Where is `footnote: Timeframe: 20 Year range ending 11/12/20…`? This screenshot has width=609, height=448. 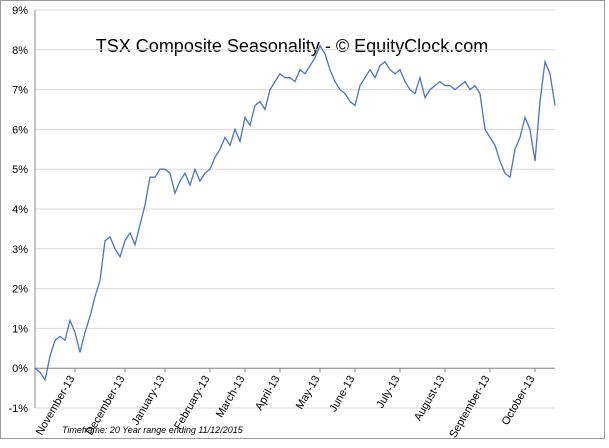 footnote: Timeframe: 20 Year range ending 11/12/20… is located at coordinates (153, 430).